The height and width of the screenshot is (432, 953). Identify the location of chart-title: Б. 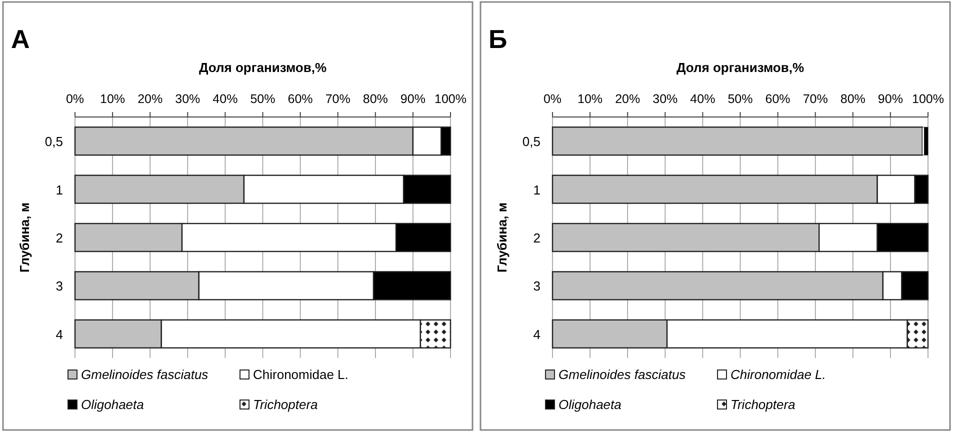
(498, 39).